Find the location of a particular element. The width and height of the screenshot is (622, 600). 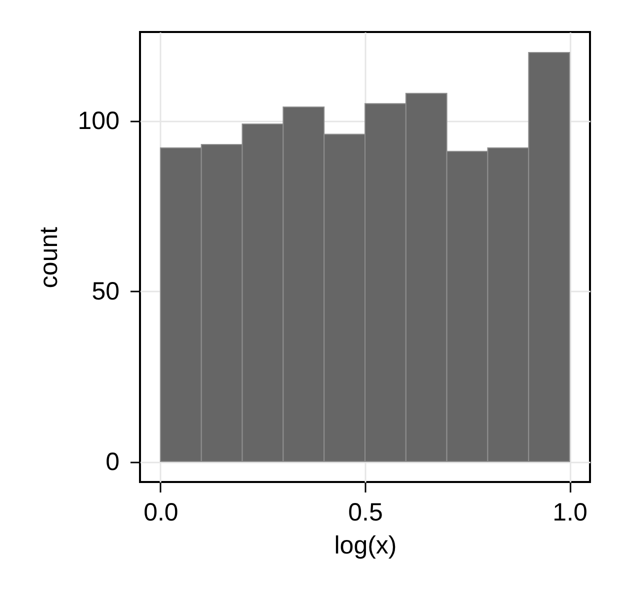

x-tick-label: 0.0 is located at coordinates (161, 512).